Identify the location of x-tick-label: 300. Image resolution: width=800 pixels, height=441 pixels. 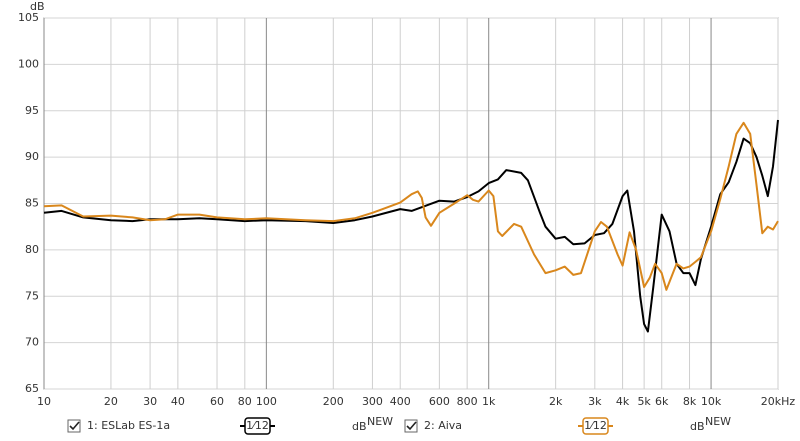
(372, 401).